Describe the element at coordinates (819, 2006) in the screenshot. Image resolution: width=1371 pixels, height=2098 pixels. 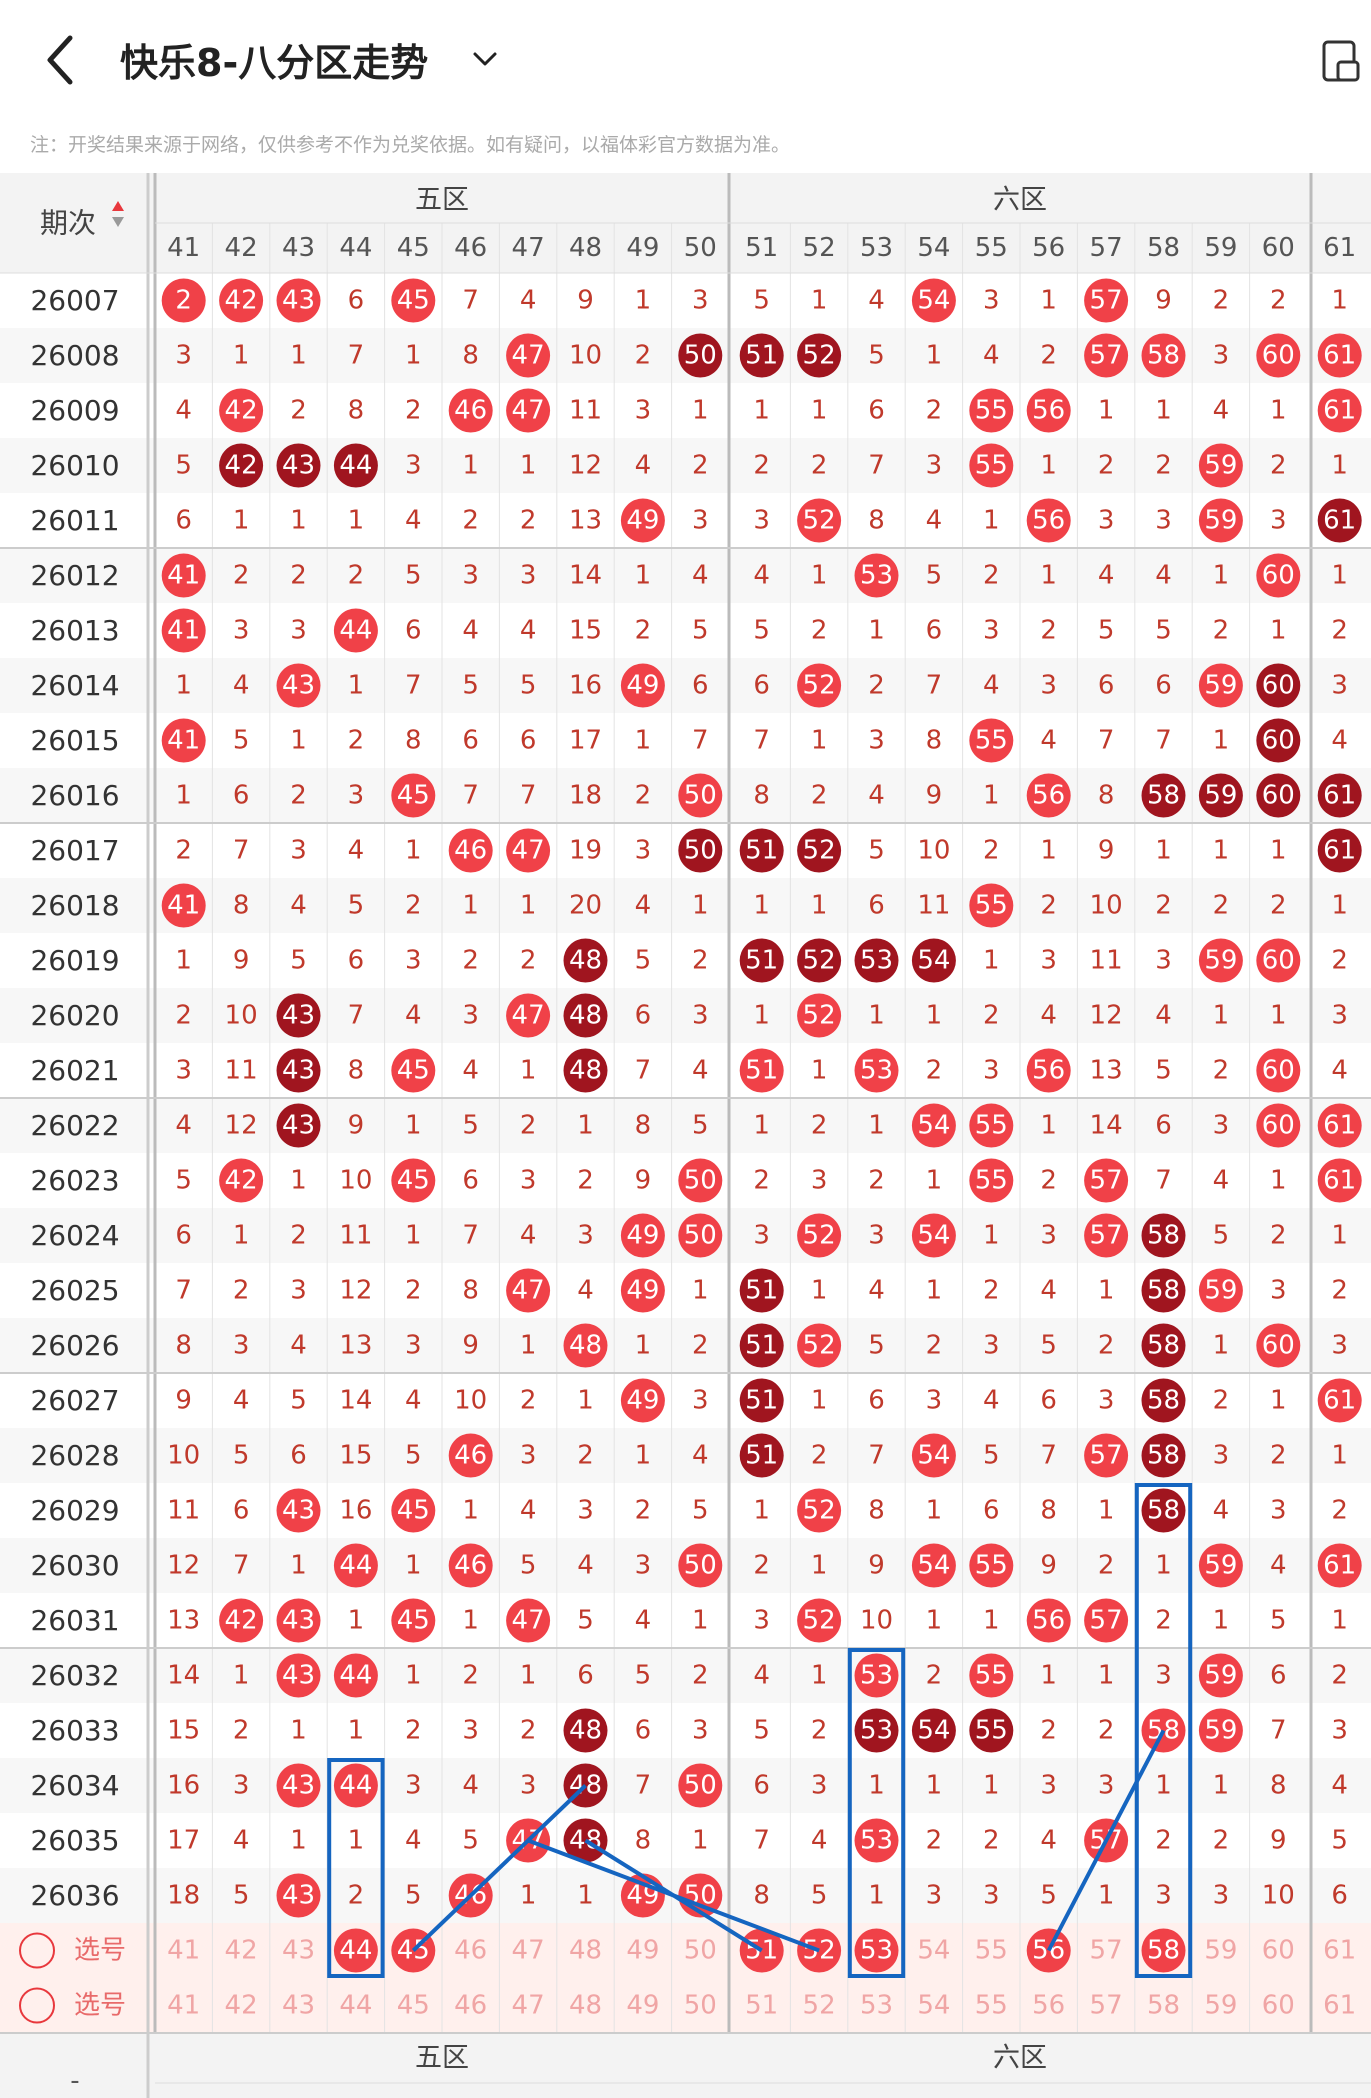
I see `selectable-number: 52` at that location.